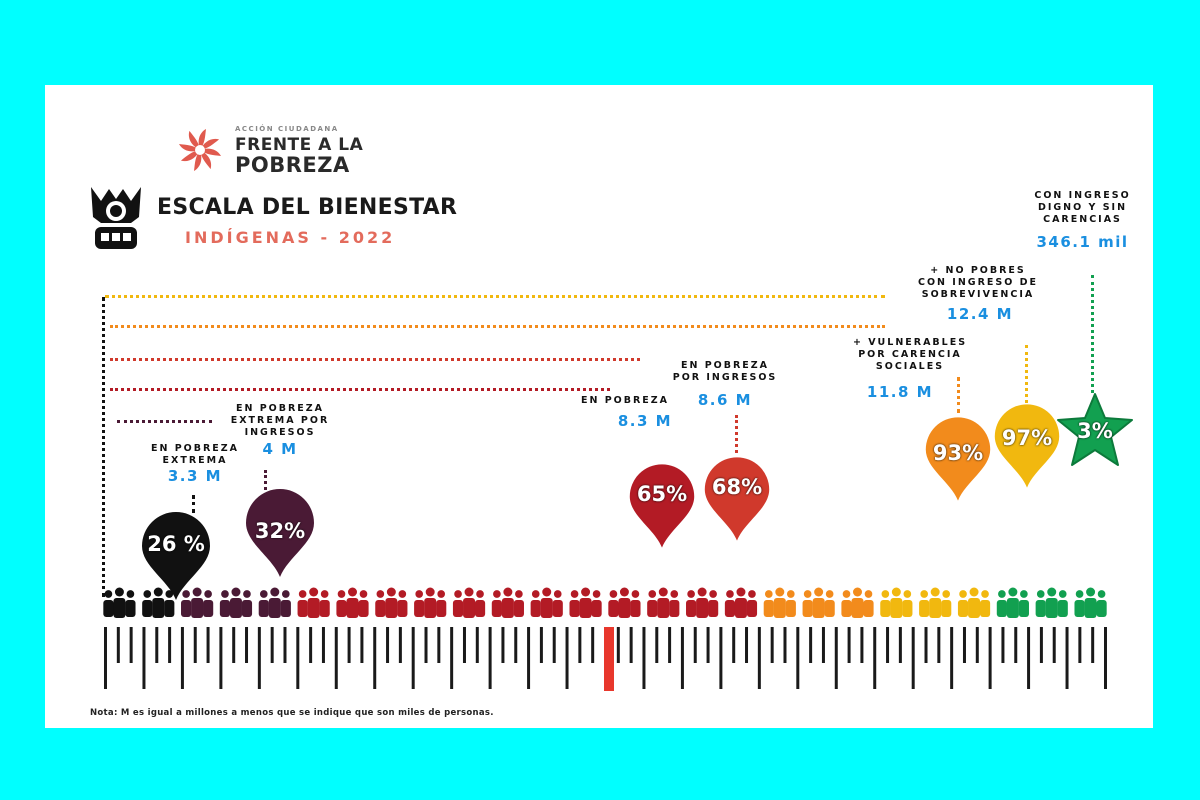  Describe the element at coordinates (1082, 242) in the screenshot. I see `value-dignified-income: 346.1 mil` at that location.